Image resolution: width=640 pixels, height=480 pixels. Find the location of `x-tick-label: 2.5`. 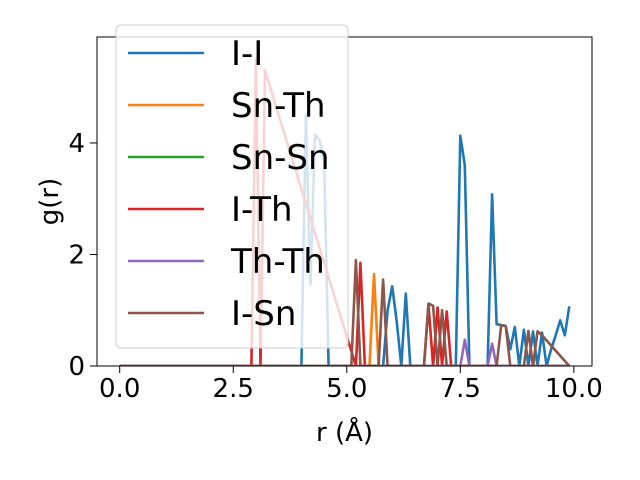

x-tick-label: 2.5 is located at coordinates (233, 389).